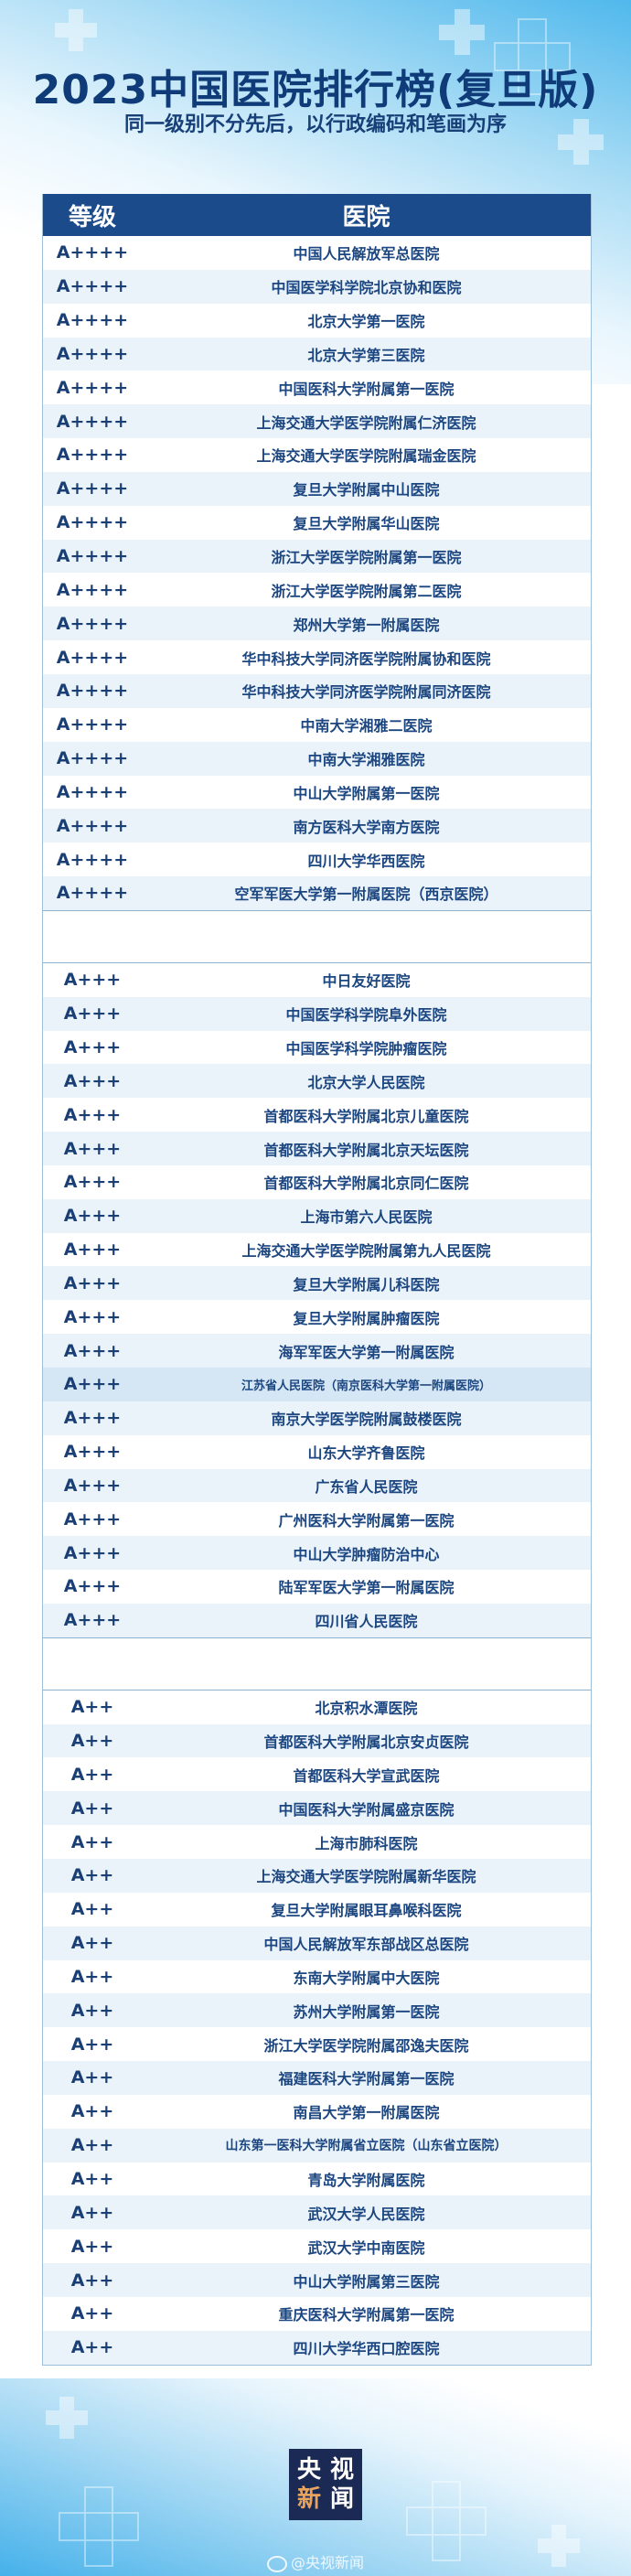 This screenshot has width=631, height=2576. I want to click on table-row: A+++ 广东省人民医院, so click(317, 1486).